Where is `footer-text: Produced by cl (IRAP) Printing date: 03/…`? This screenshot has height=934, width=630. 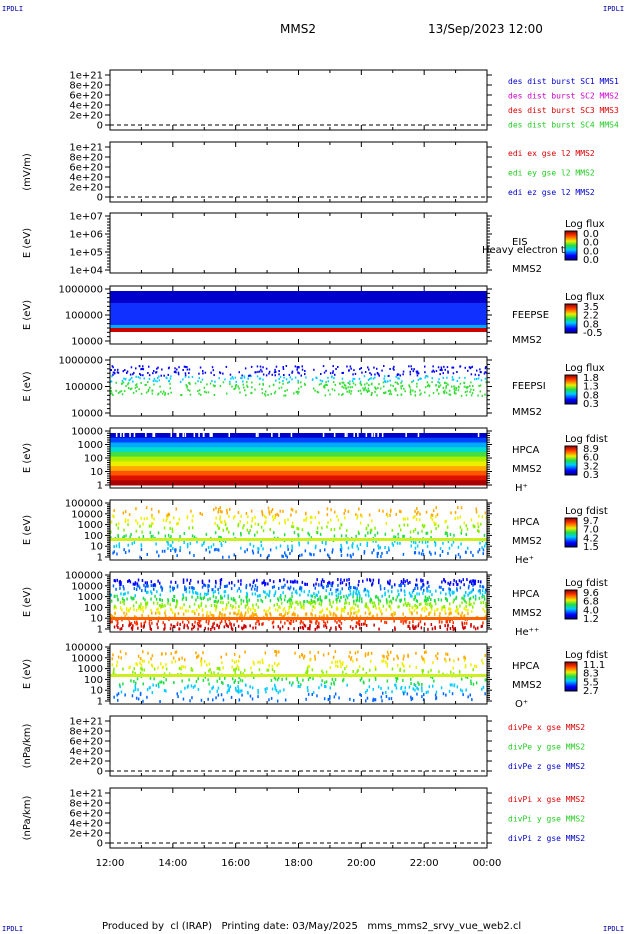
footer-text: Produced by cl (IRAP) Printing date: 03/… is located at coordinates (311, 926).